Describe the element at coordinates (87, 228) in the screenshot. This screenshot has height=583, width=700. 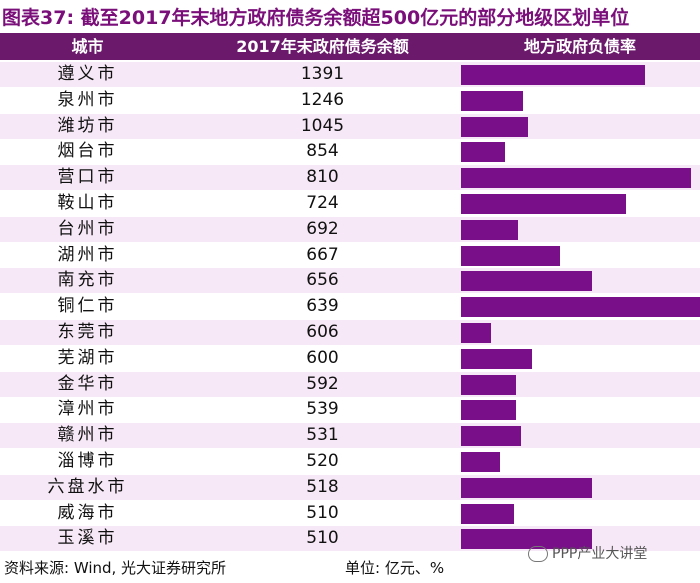
I see `city-label: 台州市` at that location.